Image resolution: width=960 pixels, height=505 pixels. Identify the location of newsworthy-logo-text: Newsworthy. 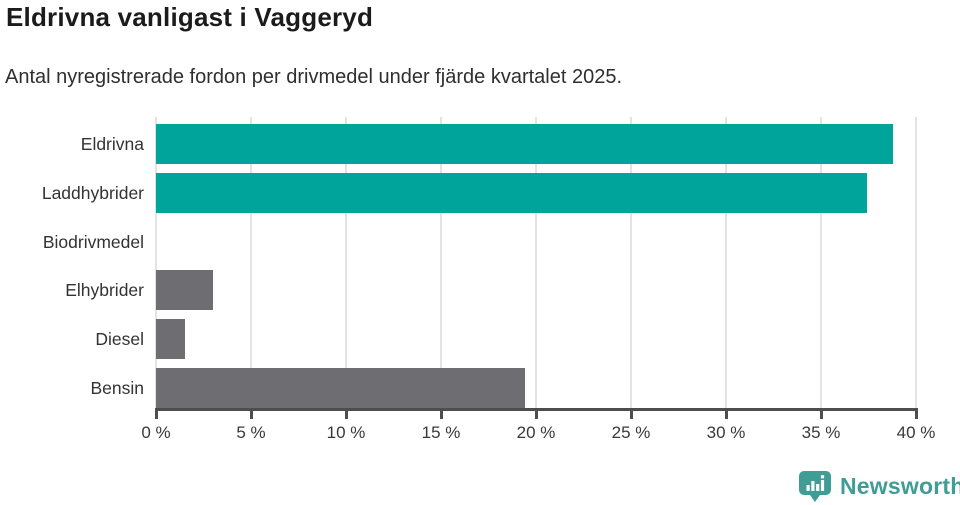
(900, 486).